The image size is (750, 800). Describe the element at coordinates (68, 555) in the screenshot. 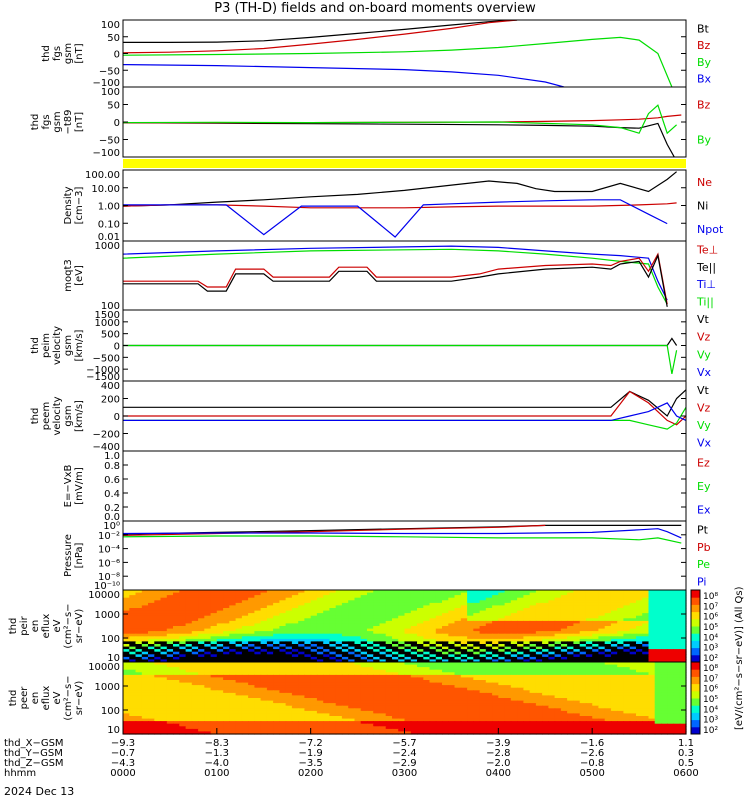

I see `y-axis-label: Pressure` at that location.